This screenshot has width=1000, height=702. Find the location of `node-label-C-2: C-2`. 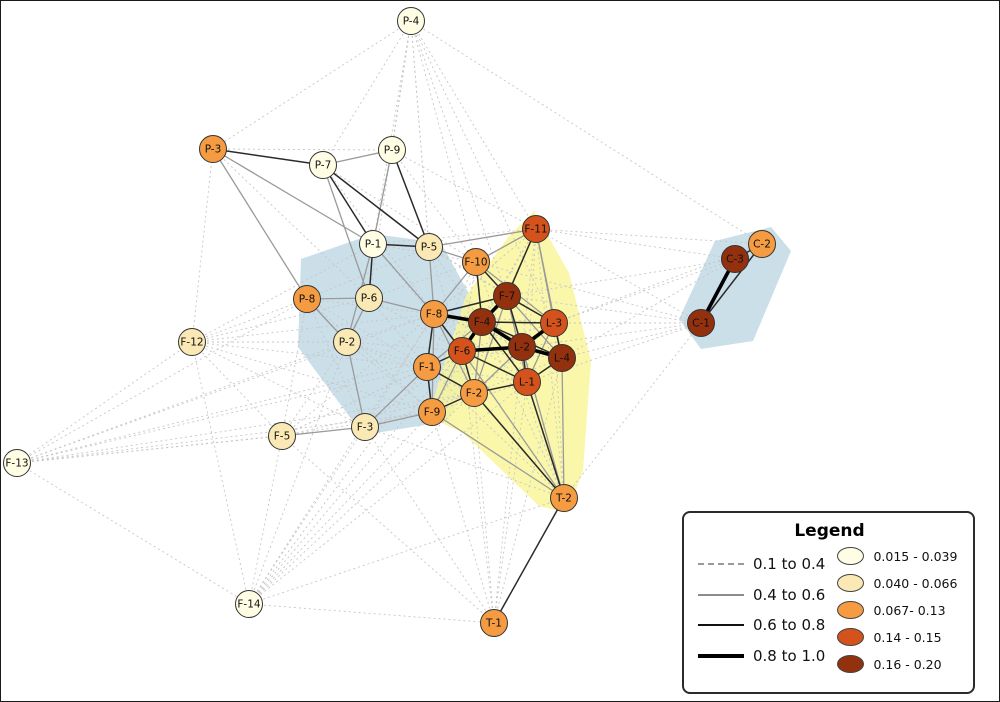

node-label-C-2: C-2 is located at coordinates (762, 245).